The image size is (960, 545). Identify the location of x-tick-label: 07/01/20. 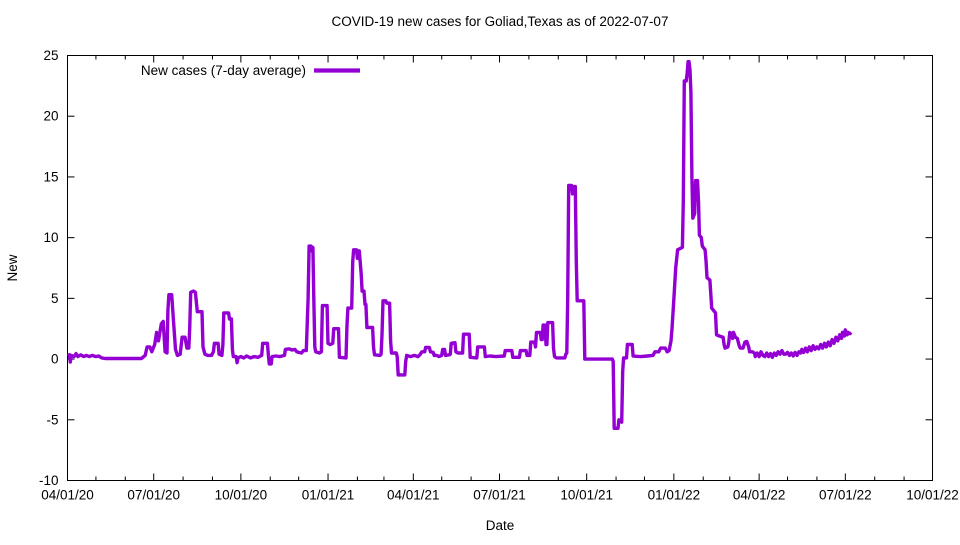
(153, 495).